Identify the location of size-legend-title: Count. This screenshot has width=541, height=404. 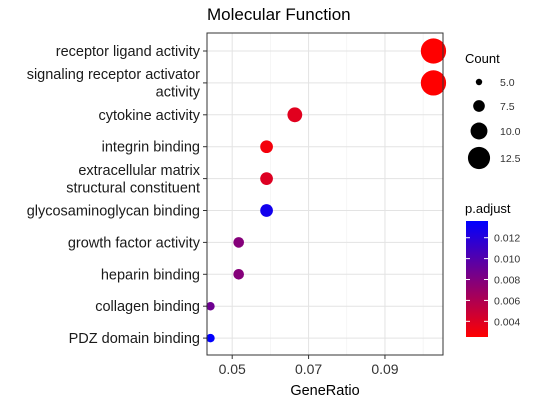
(482, 58).